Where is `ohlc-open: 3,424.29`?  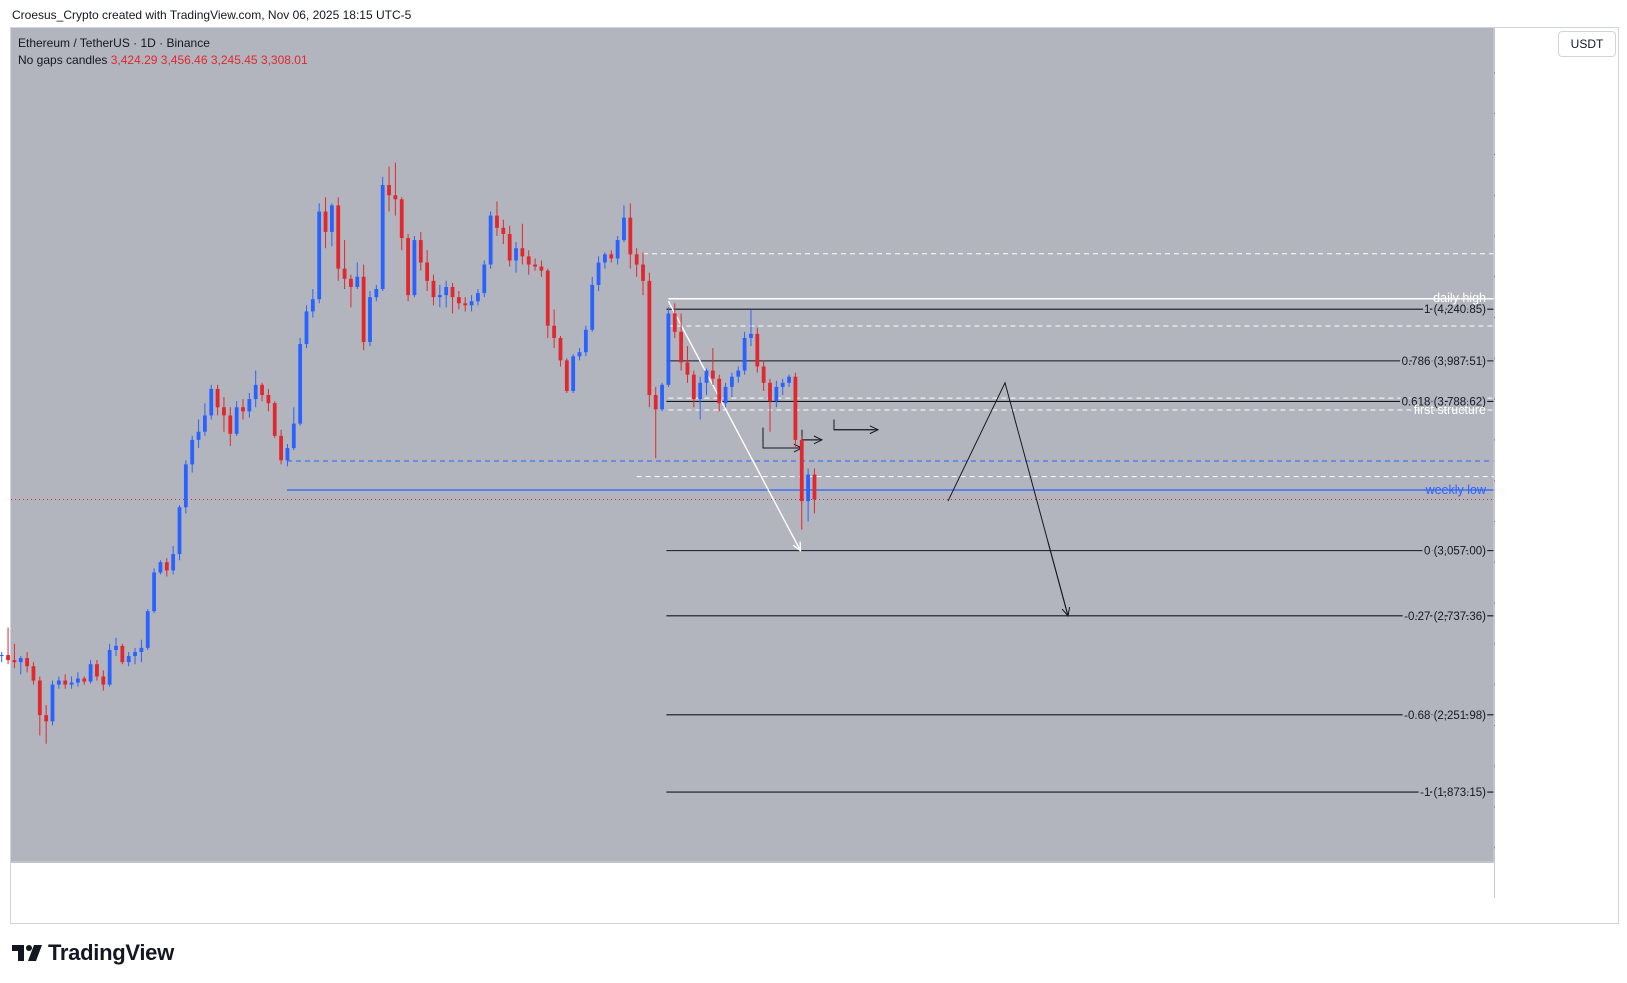 ohlc-open: 3,424.29 is located at coordinates (134, 60).